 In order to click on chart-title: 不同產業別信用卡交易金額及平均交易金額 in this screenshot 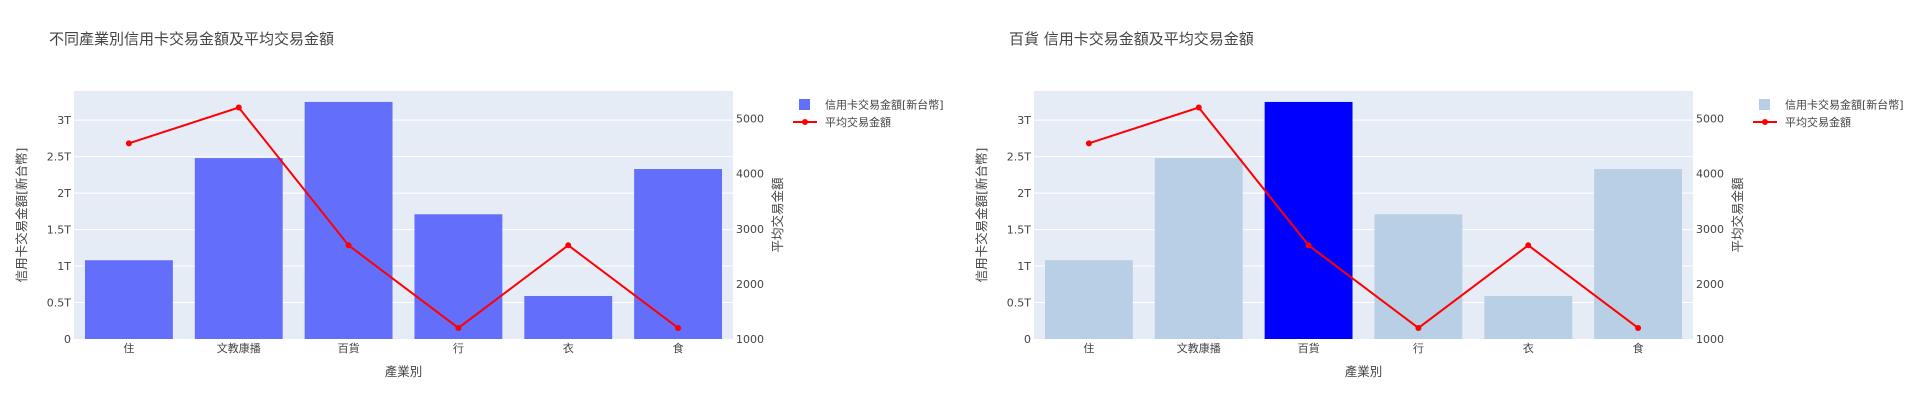, I will do `click(191, 39)`.